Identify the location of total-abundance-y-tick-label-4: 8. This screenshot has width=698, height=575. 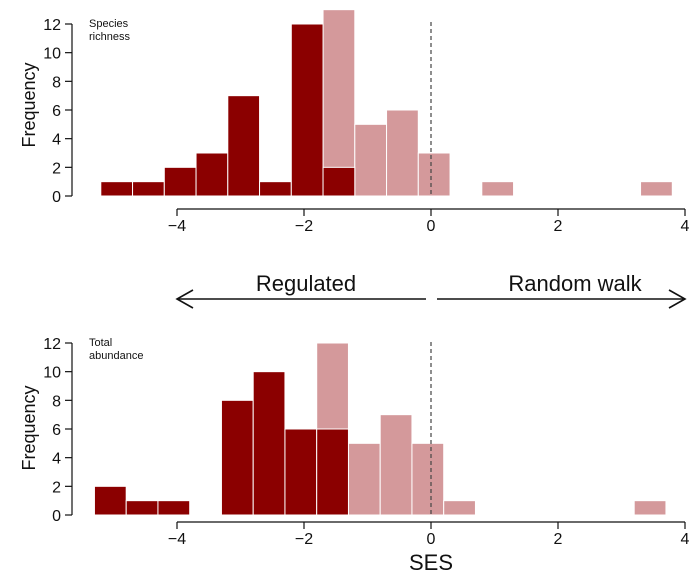
(56, 401).